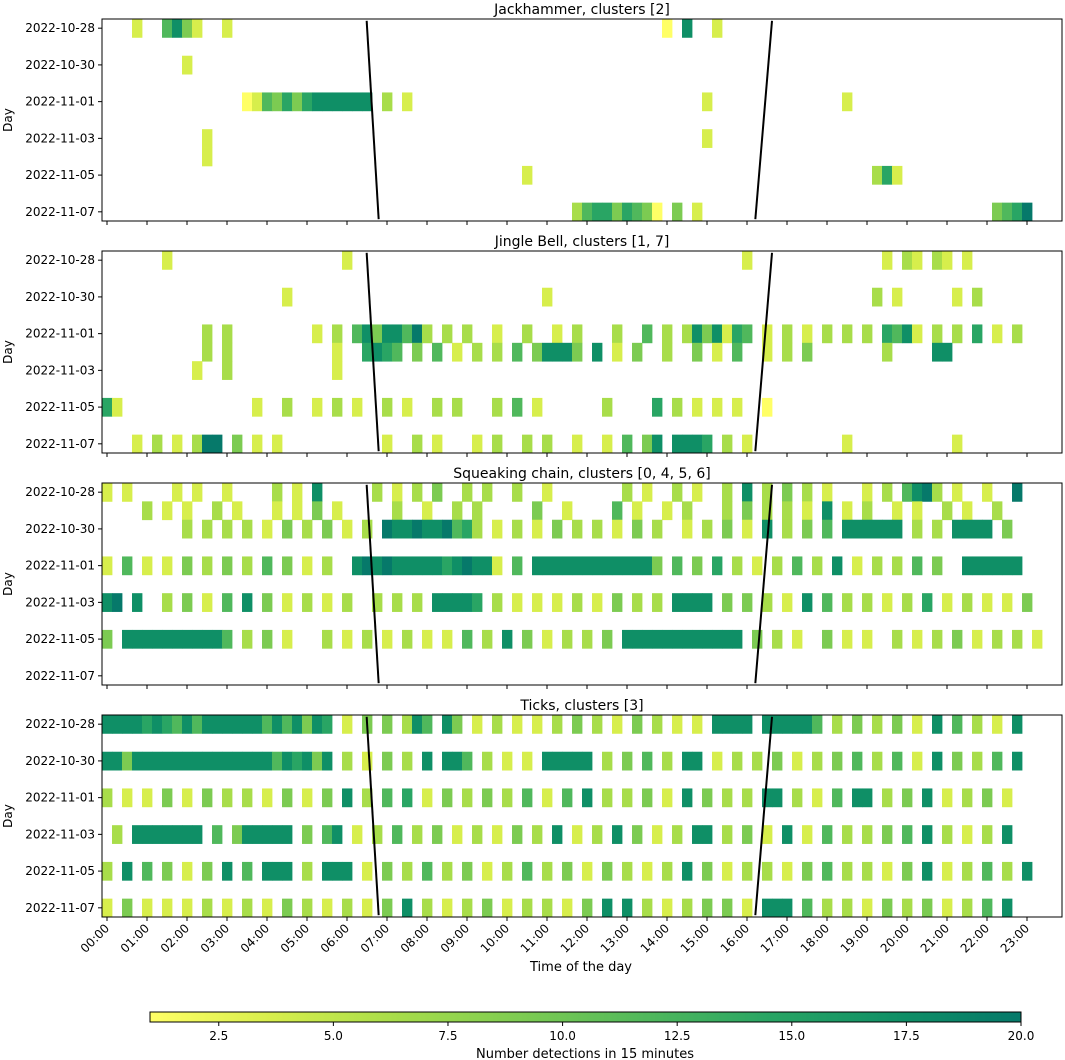 The image size is (1065, 1060). I want to click on x-tick-label: 05:00, so click(295, 938).